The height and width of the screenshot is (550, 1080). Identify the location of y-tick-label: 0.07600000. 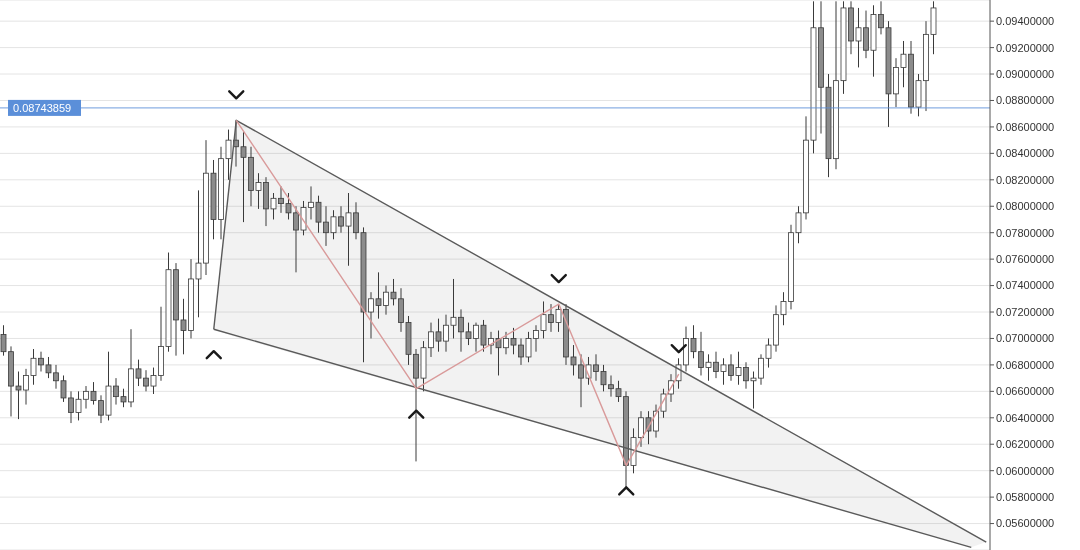
(1025, 259).